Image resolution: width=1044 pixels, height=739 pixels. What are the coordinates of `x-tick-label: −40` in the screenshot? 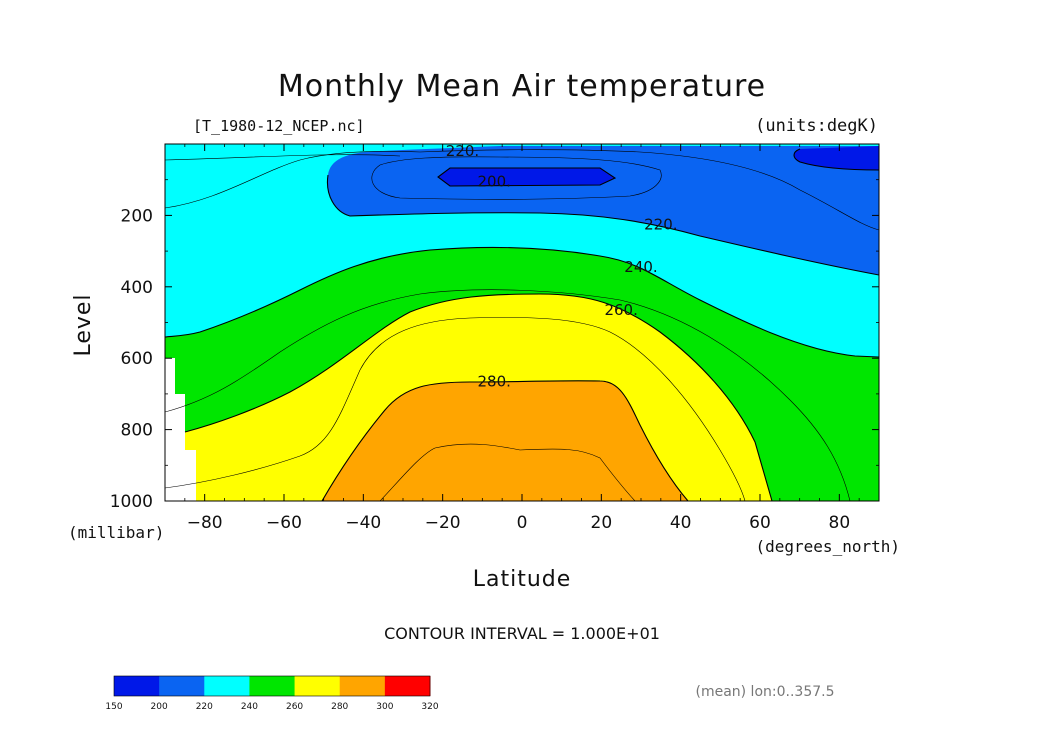 It's located at (363, 523).